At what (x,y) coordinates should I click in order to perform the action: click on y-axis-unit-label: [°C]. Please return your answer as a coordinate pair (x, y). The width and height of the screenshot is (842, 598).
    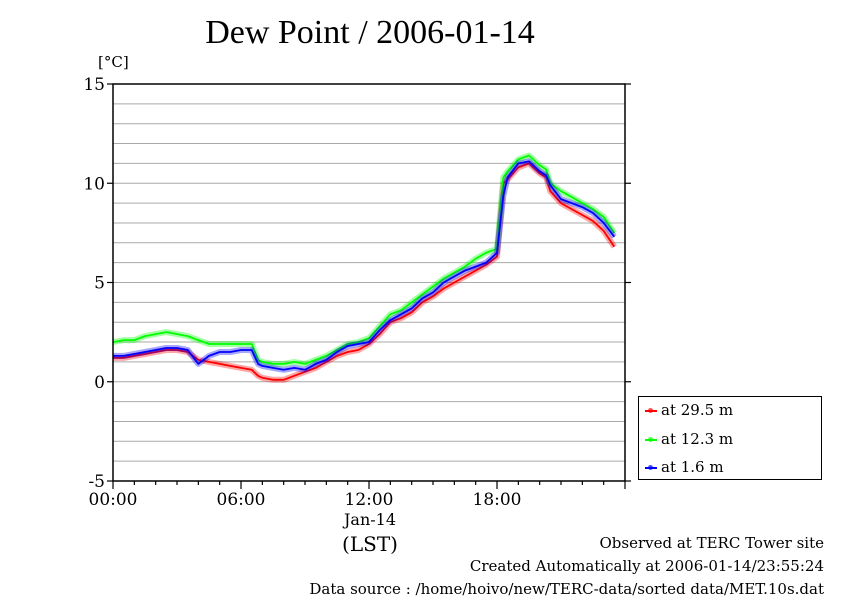
    Looking at the image, I should click on (113, 62).